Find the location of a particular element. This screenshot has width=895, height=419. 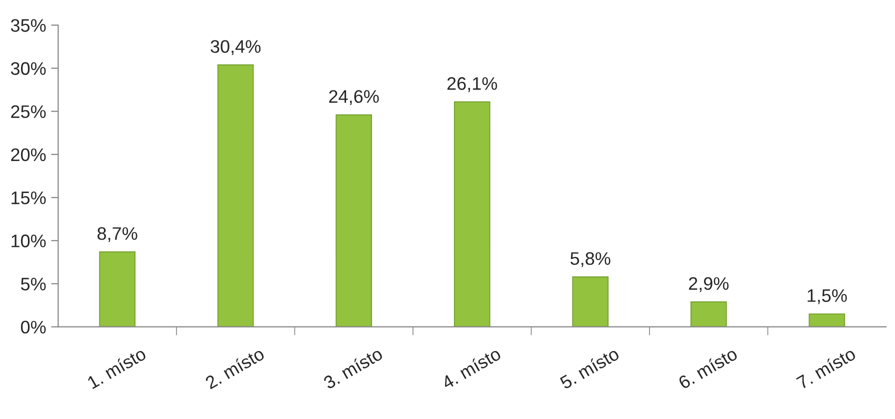

y-tick-label: 10% is located at coordinates (29, 241).